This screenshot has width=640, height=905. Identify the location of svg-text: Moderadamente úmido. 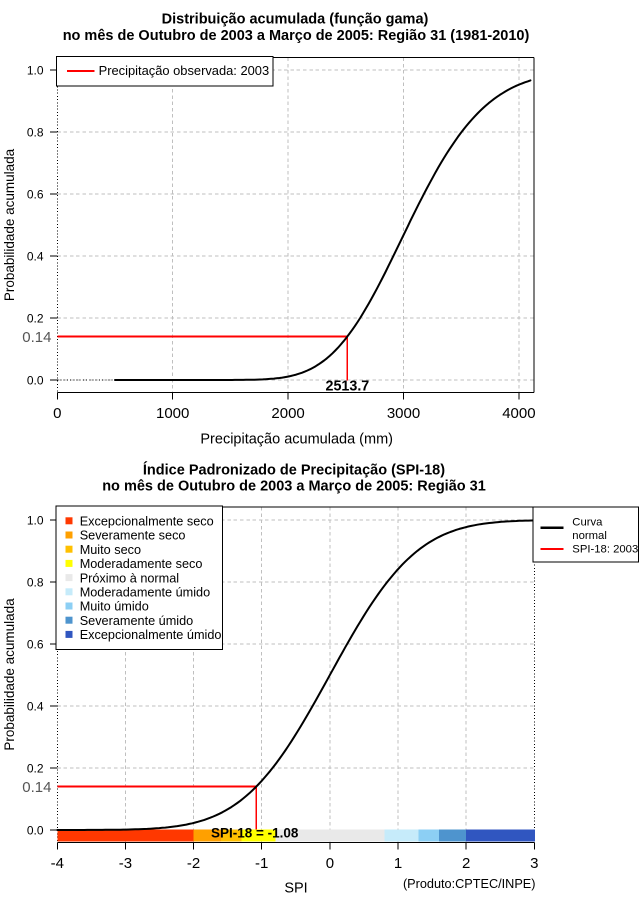
(145, 593).